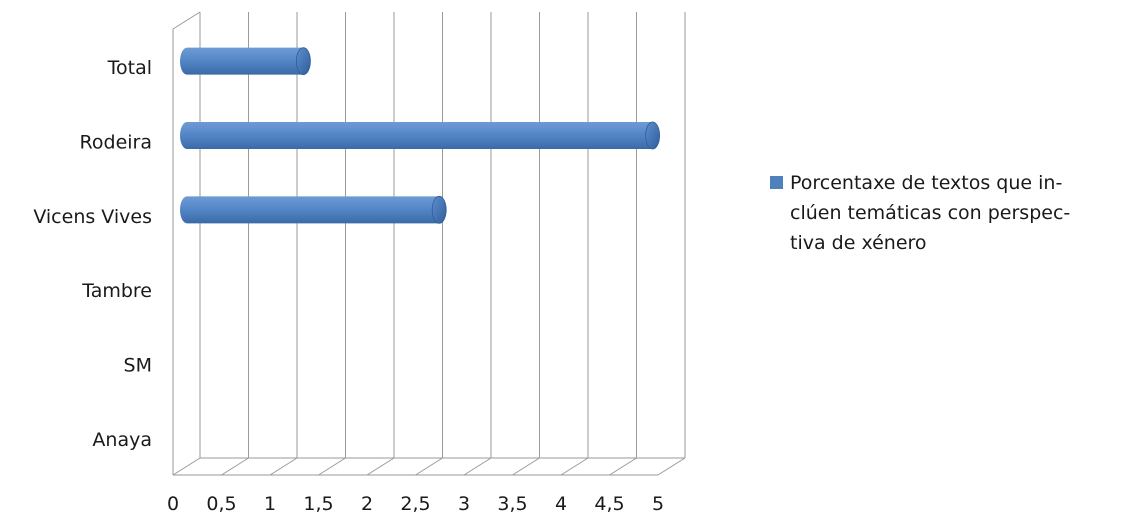  Describe the element at coordinates (186, 20) in the screenshot. I see `side-wall-top-edge` at that location.